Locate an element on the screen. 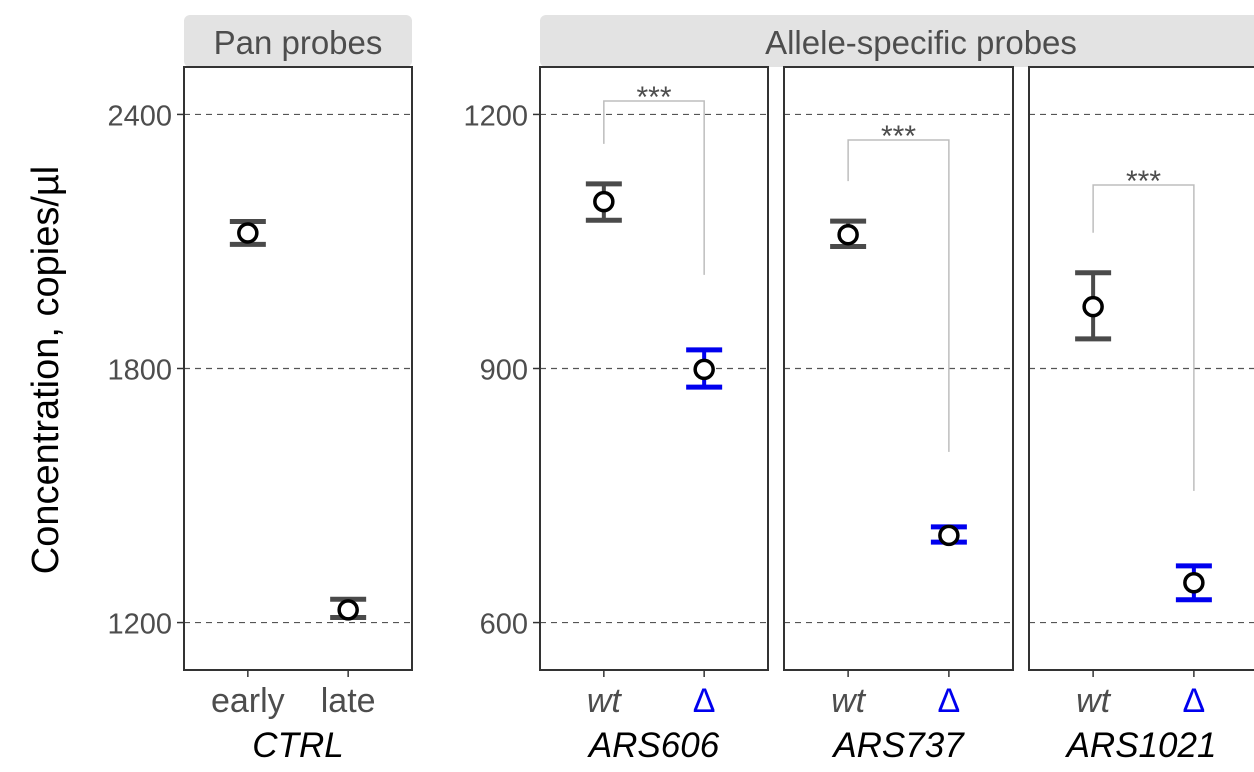 The width and height of the screenshot is (1254, 772). significance-bracket-ars737 is located at coordinates (898, 295).